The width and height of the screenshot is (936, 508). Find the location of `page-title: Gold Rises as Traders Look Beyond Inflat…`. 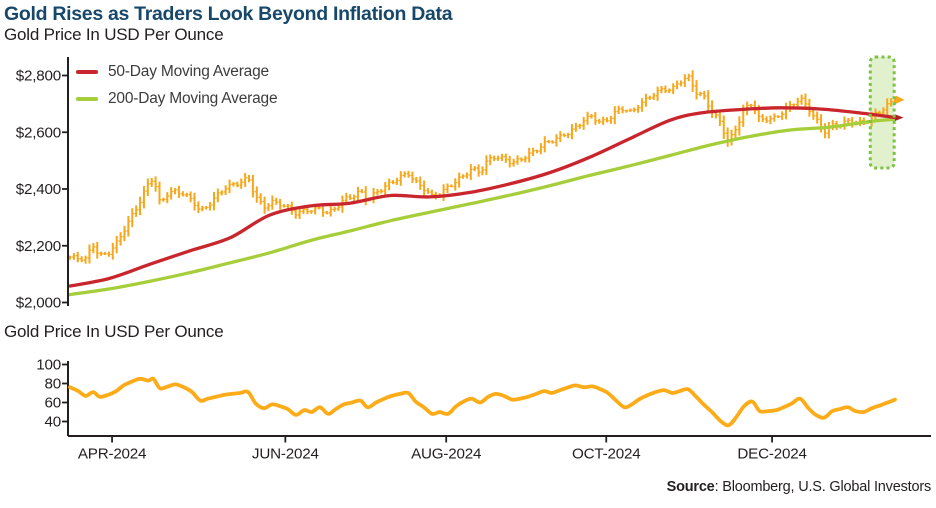

page-title: Gold Rises as Traders Look Beyond Inflat… is located at coordinates (228, 14).